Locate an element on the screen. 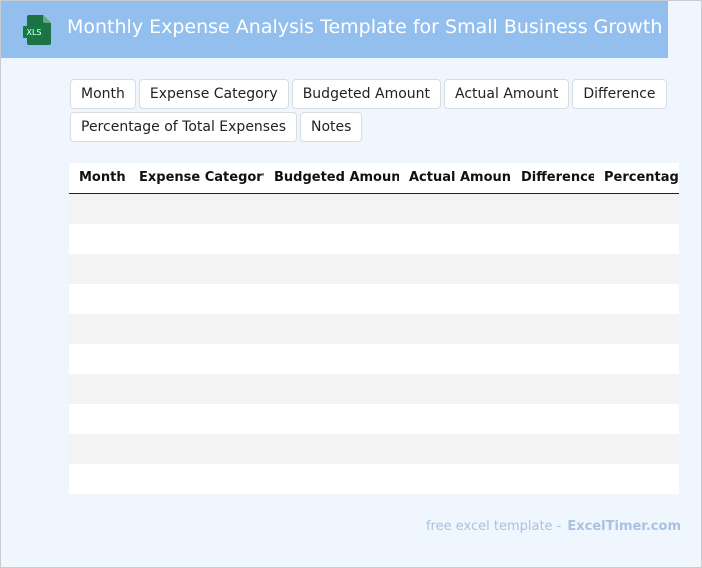 The height and width of the screenshot is (568, 702). footer-site: ExcelTimer.com is located at coordinates (624, 526).